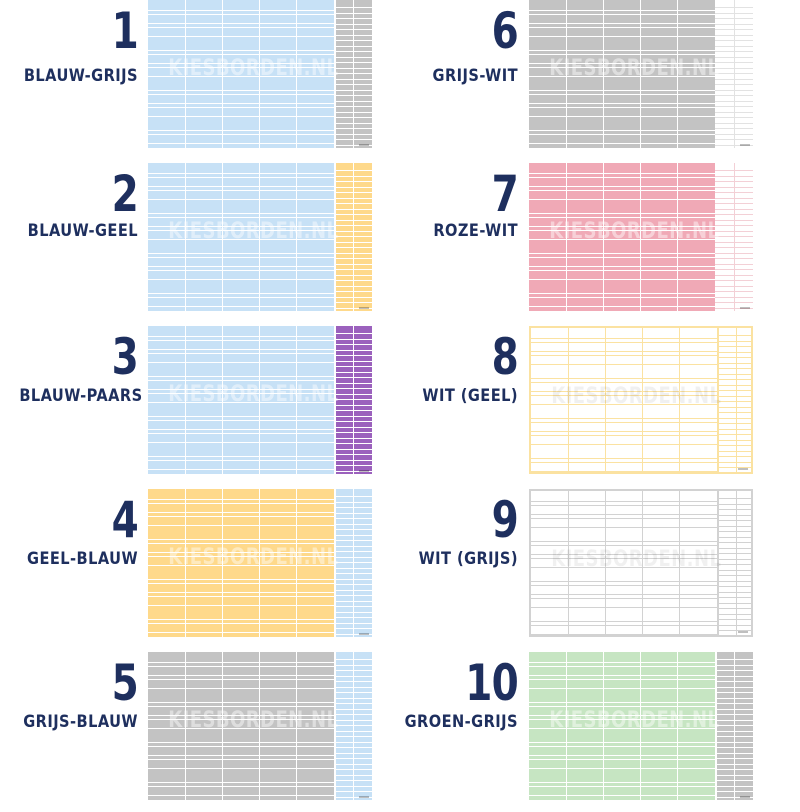 This screenshot has height=812, width=800. What do you see at coordinates (80, 76) in the screenshot?
I see `option-name: BLAUW-GRIJS` at bounding box center [80, 76].